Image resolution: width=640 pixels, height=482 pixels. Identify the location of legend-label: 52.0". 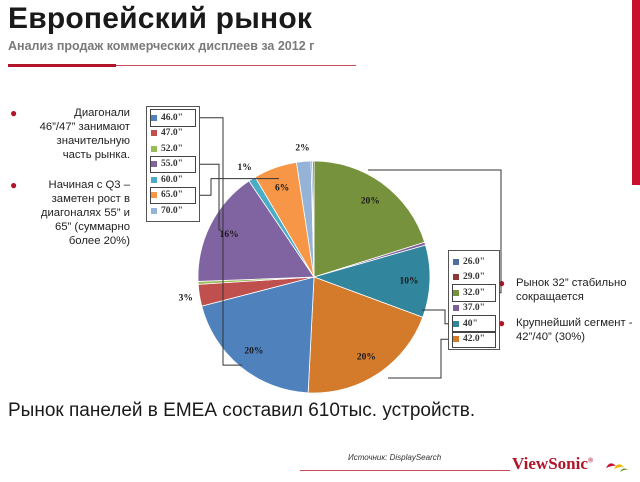
(172, 148).